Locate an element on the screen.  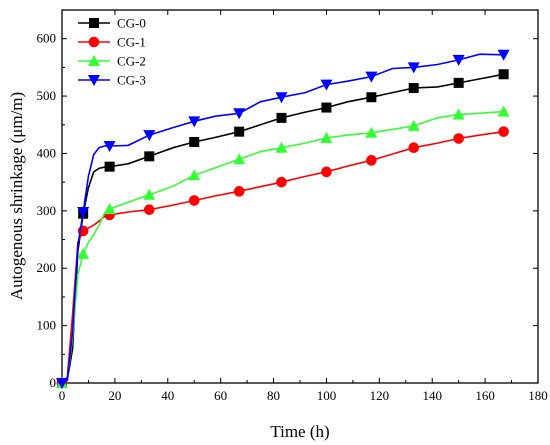
x-tick-label: 80 is located at coordinates (273, 395).